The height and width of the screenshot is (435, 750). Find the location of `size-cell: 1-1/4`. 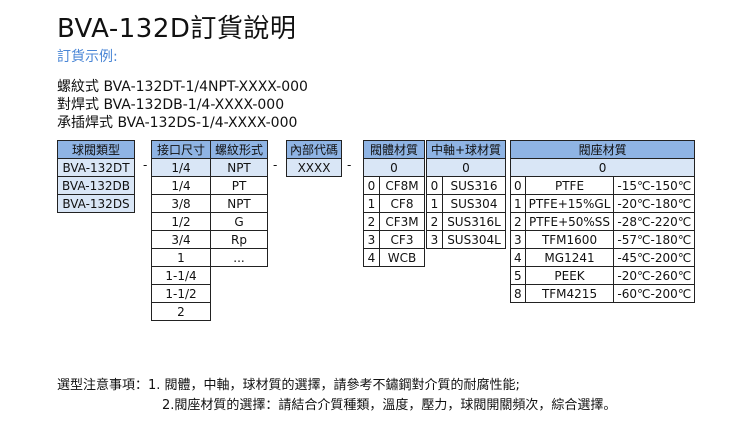

size-cell: 1-1/4 is located at coordinates (181, 275).